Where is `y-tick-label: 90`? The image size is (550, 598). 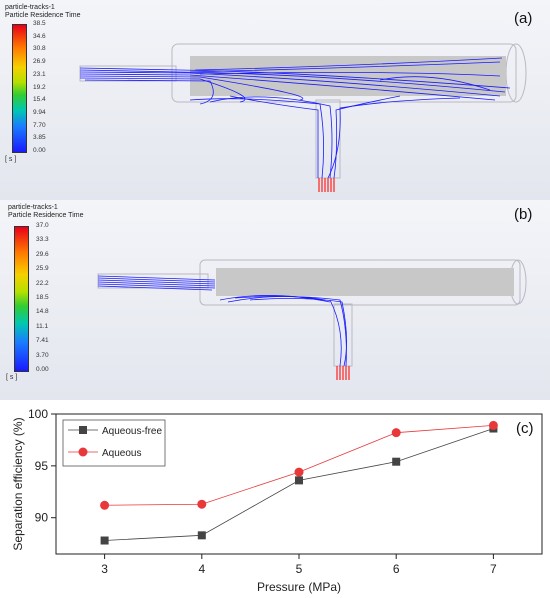
y-tick-label: 90 is located at coordinates (42, 518).